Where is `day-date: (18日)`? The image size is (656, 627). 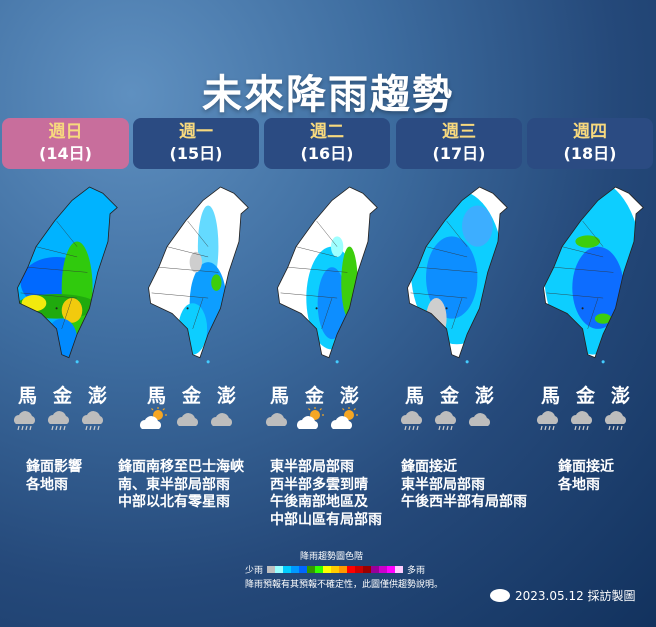
day-date: (18日) is located at coordinates (590, 153).